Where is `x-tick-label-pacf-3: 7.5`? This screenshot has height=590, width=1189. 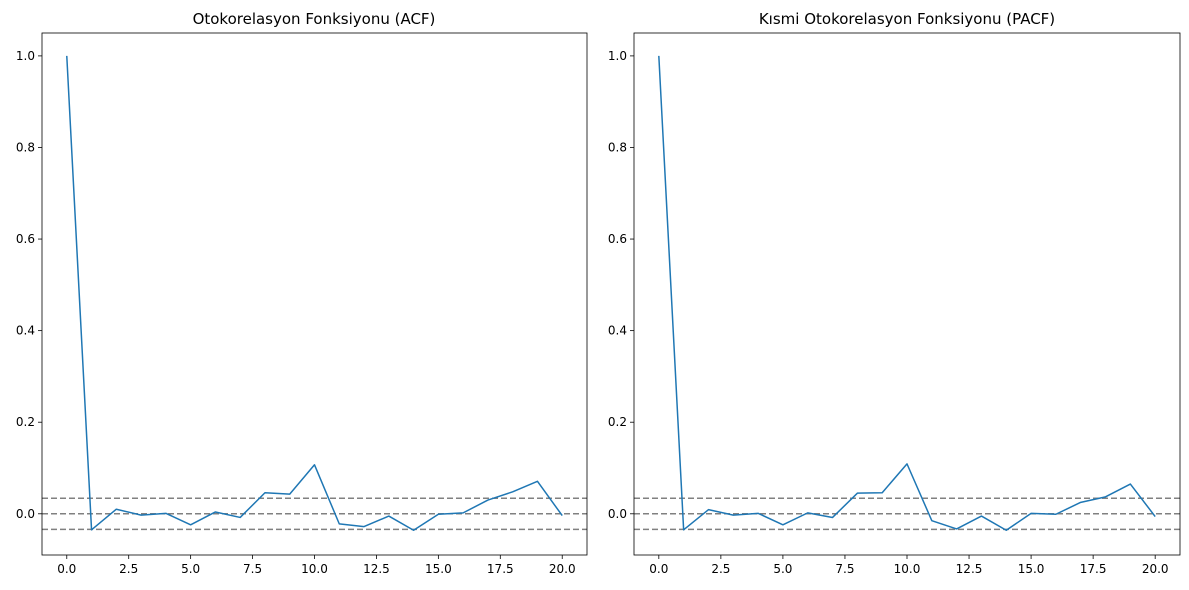 x-tick-label-pacf-3: 7.5 is located at coordinates (844, 569).